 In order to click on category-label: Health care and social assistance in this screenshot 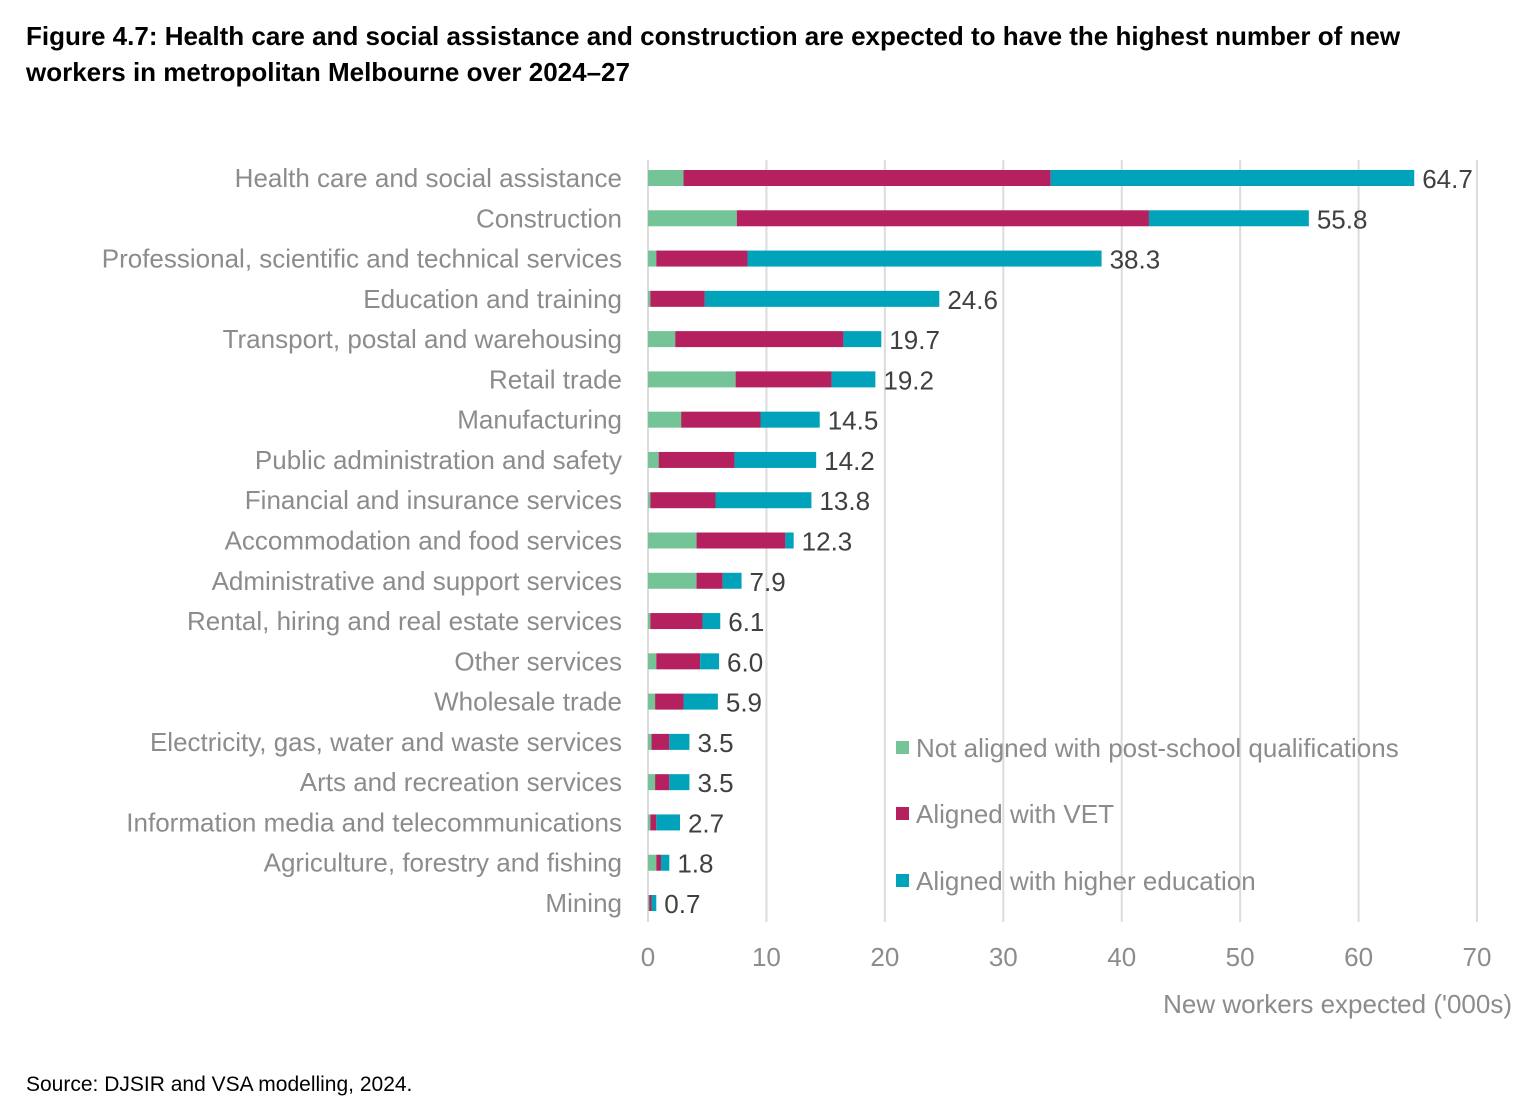, I will do `click(428, 178)`.